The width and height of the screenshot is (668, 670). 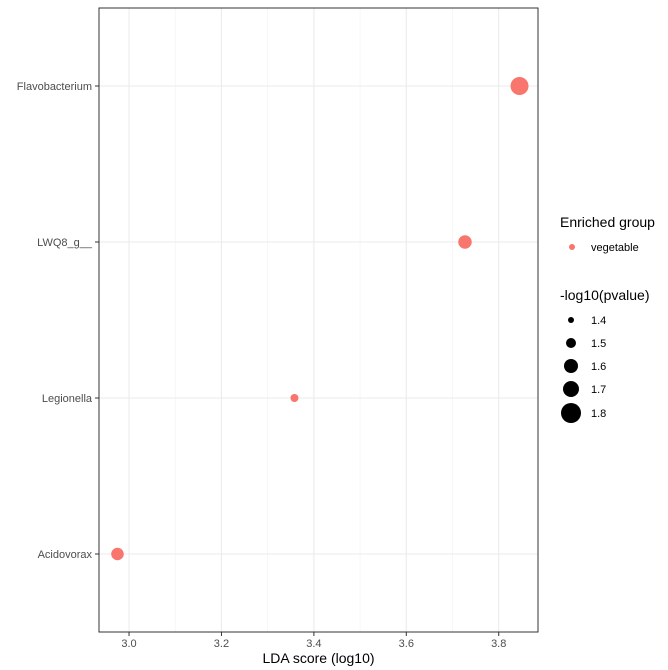 What do you see at coordinates (65, 555) in the screenshot?
I see `y-tick-label: Acidovorax` at bounding box center [65, 555].